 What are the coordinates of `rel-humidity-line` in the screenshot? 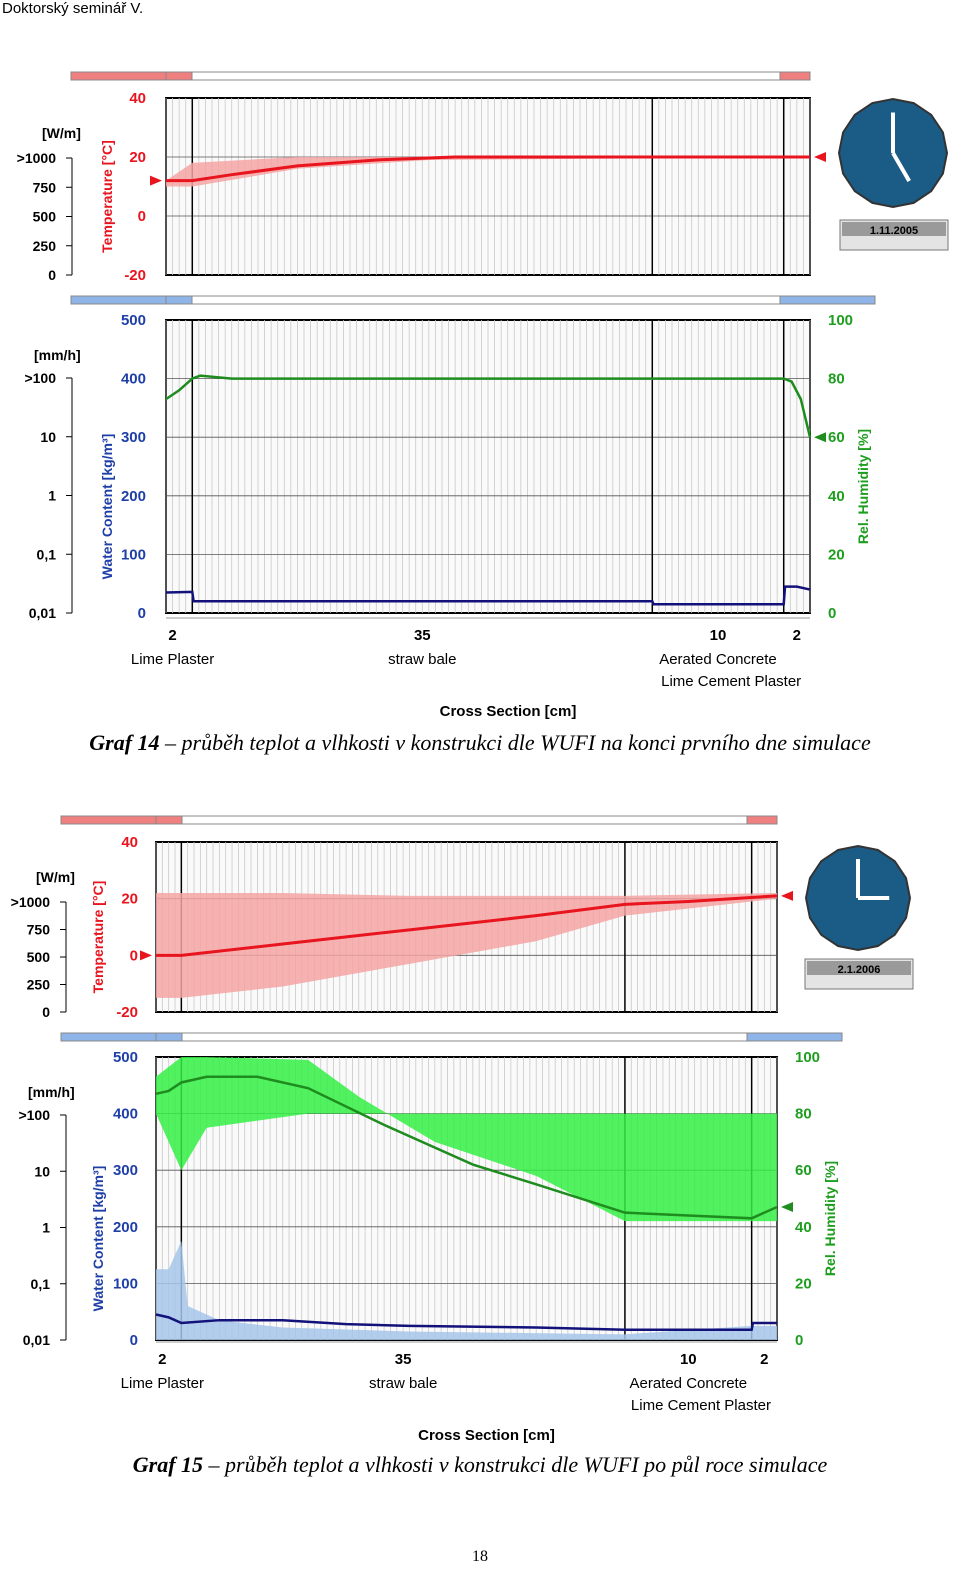 It's located at (488, 406).